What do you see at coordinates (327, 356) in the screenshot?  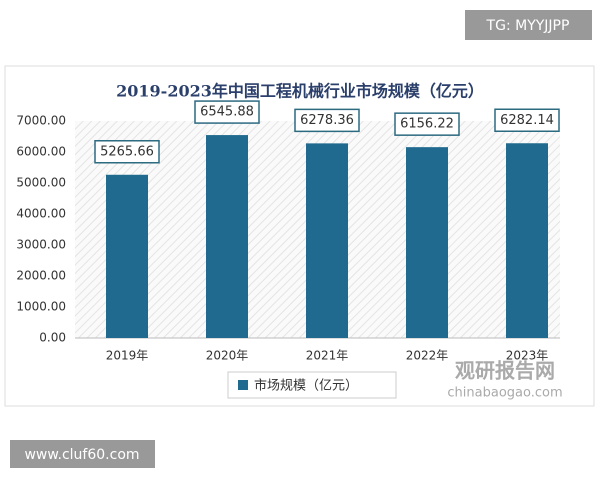 I see `x-tick-label: 2021年` at bounding box center [327, 356].